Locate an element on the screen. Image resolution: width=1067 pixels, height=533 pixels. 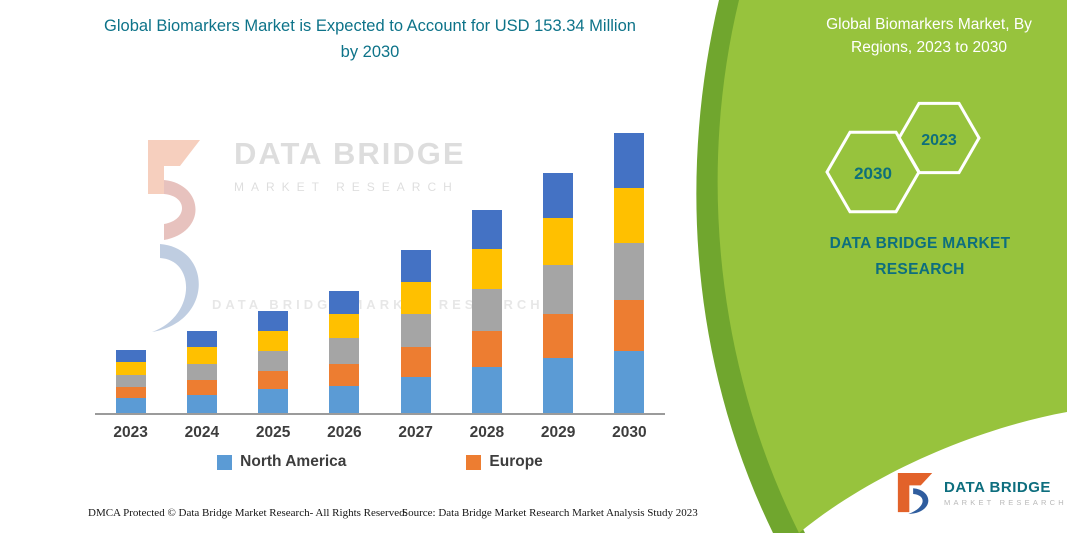
company-logo-icon is located at coordinates (915, 493).